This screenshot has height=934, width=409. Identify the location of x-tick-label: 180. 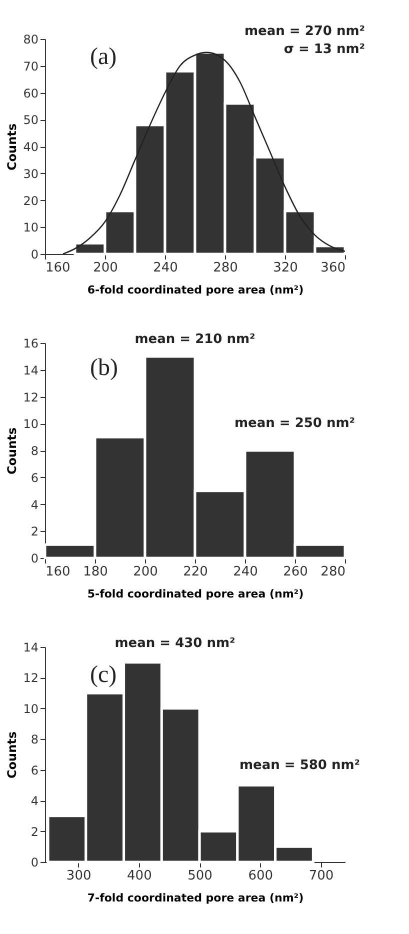
(95, 572).